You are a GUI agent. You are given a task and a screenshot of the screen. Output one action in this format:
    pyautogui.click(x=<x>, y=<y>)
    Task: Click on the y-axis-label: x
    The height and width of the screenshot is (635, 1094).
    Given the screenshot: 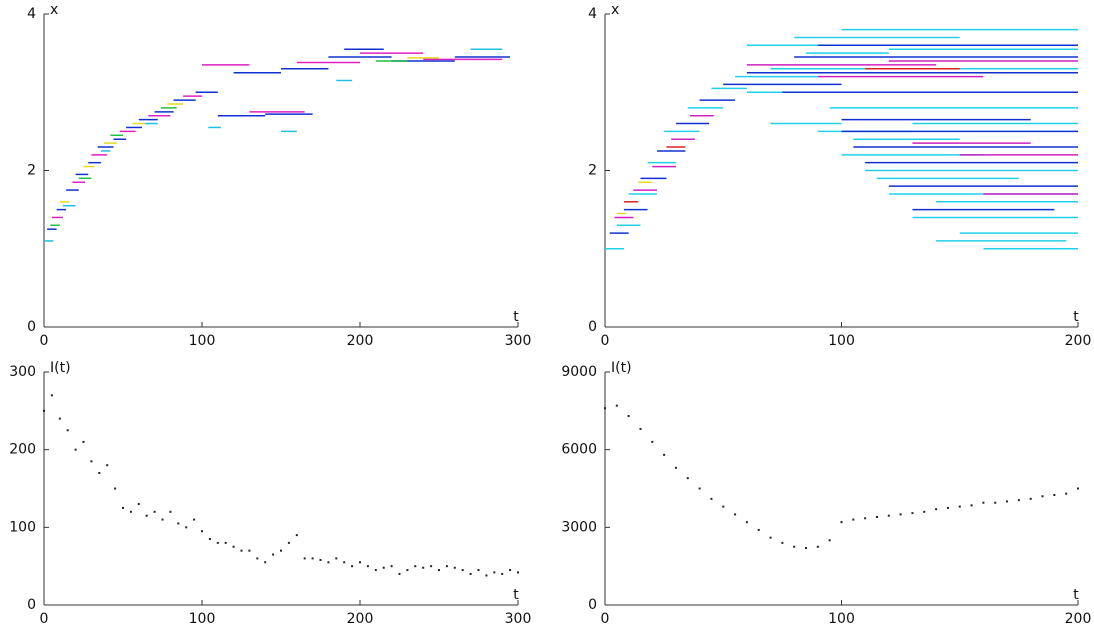 What is the action you would take?
    pyautogui.click(x=54, y=10)
    